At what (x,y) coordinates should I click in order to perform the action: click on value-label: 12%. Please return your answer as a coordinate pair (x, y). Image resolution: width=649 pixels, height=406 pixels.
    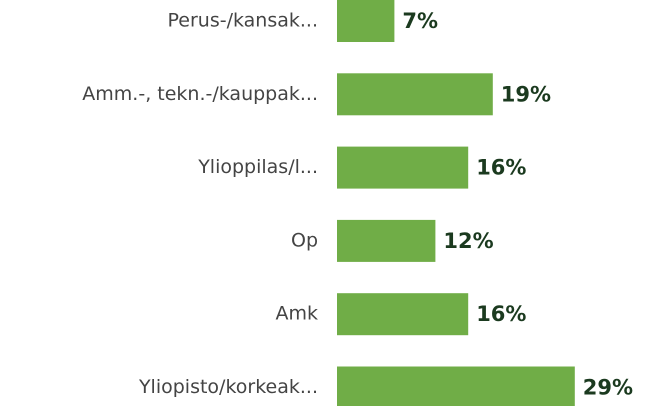
    Looking at the image, I should click on (468, 241).